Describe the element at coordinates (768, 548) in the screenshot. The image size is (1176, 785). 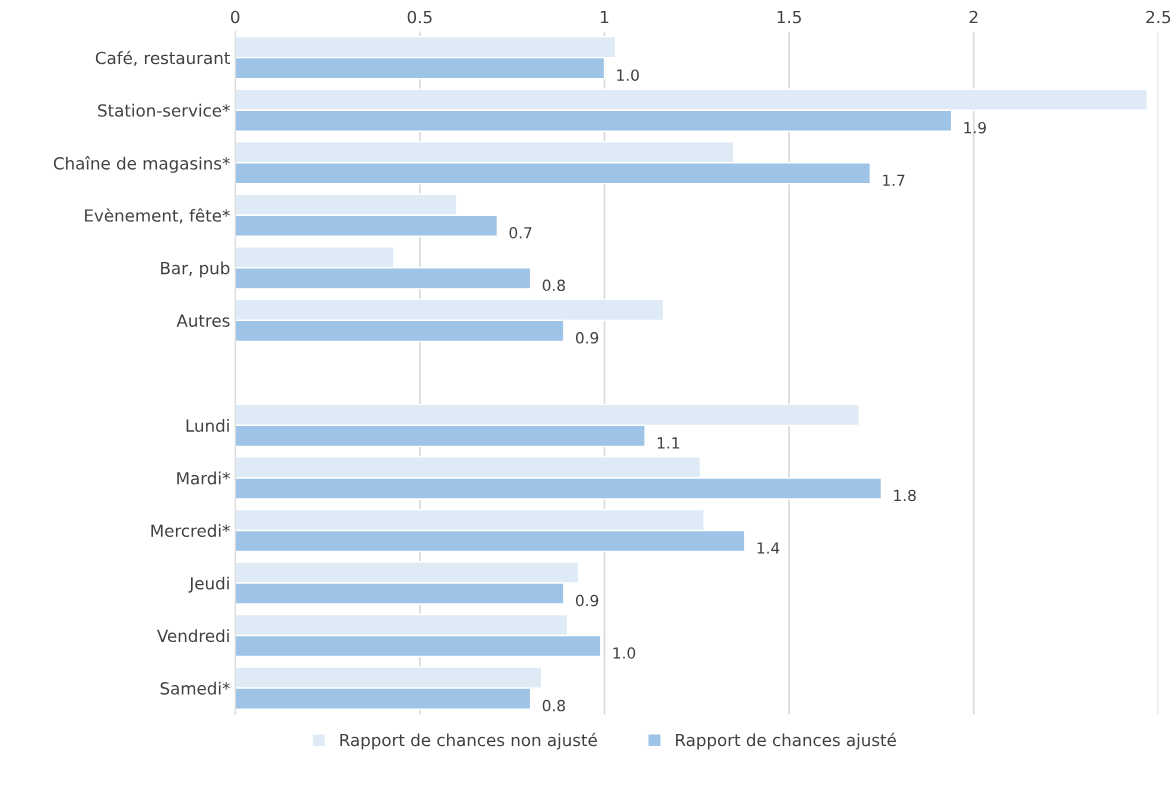
I see `data-label: 1.4` at that location.